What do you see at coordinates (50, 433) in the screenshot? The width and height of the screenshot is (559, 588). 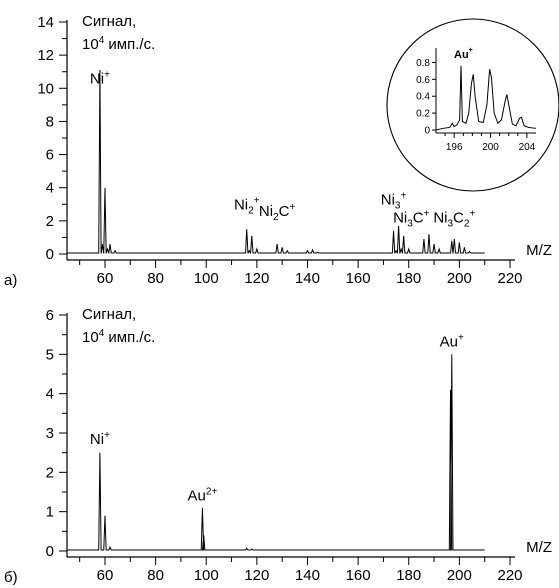 I see `y-tick-label: 3` at bounding box center [50, 433].